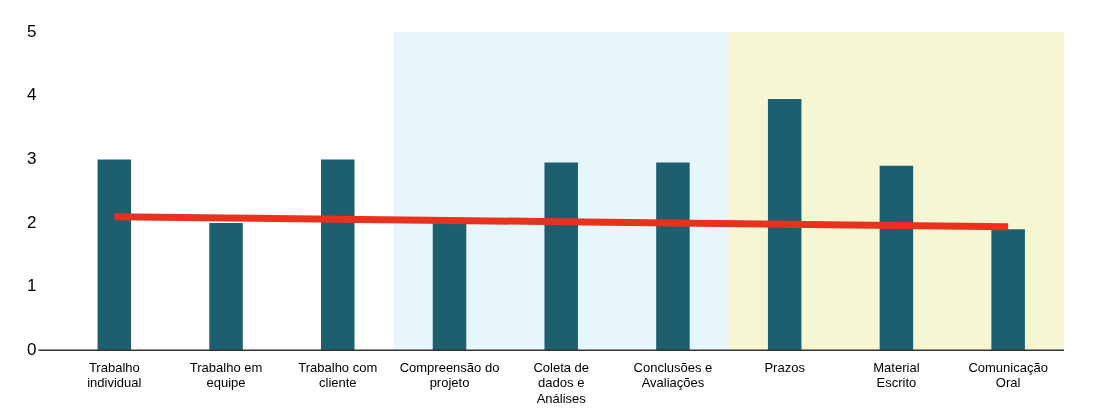 The image size is (1094, 417). Describe the element at coordinates (449, 375) in the screenshot. I see `x-tick-label: Compreensão do projeto` at that location.